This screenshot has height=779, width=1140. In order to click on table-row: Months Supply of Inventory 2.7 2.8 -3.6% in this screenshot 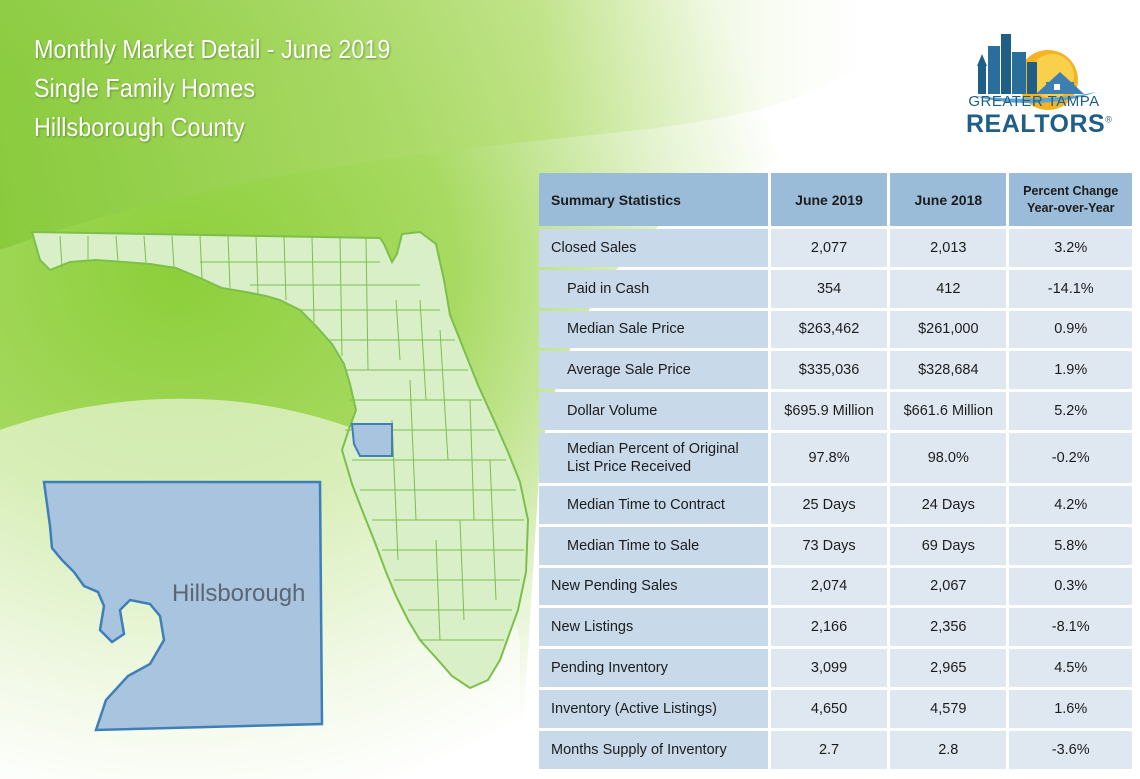, I will do `click(835, 749)`.